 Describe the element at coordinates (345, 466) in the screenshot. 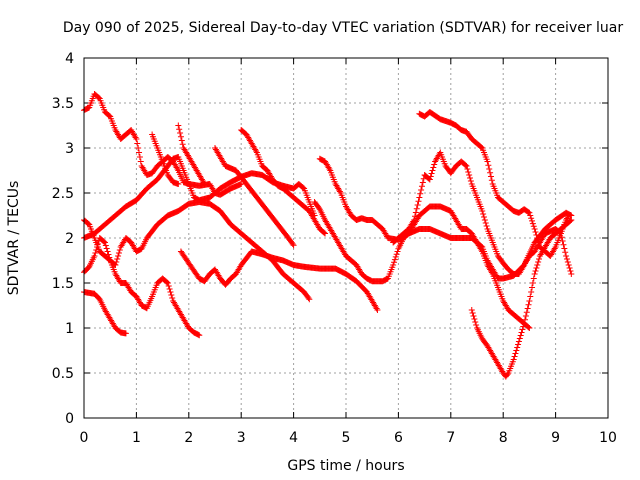

I see `x-axis-title: GPS time / hours` at that location.